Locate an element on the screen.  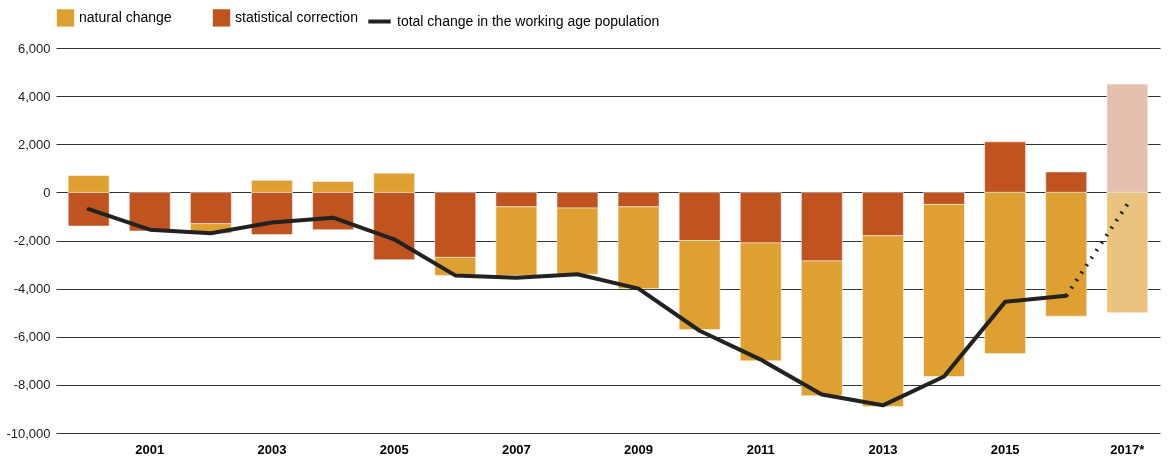
legend-label: natural change is located at coordinates (125, 16).